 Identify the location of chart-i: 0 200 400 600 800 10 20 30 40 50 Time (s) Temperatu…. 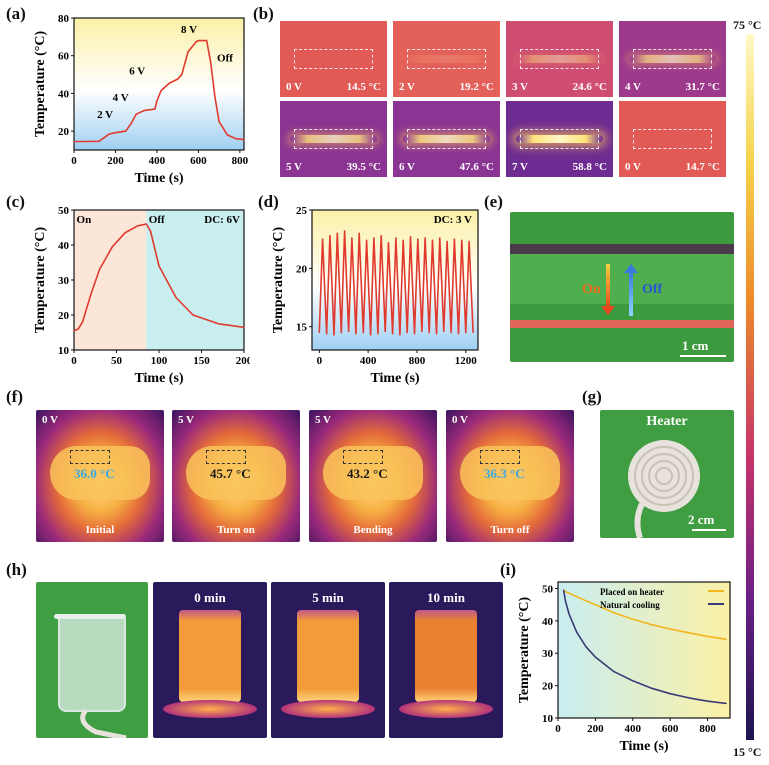
(624, 667).